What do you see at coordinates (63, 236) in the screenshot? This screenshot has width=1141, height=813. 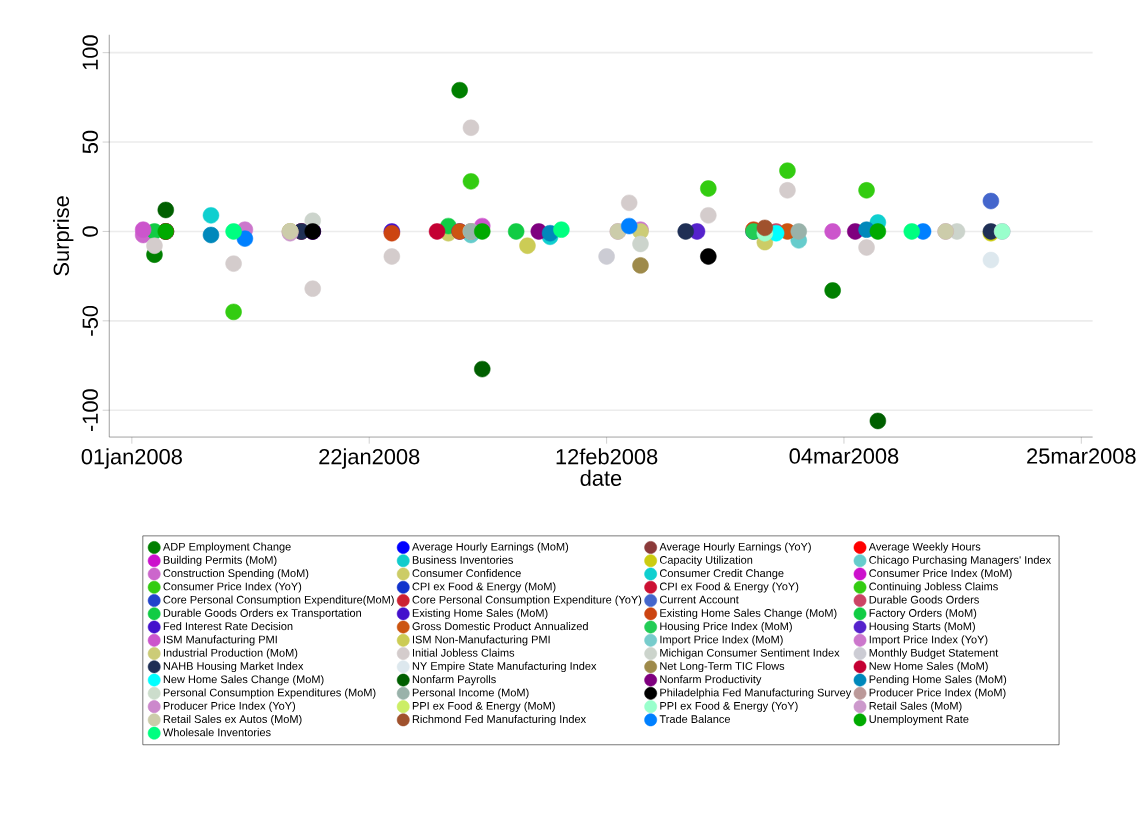 I see `y-axis-title: Surprise` at bounding box center [63, 236].